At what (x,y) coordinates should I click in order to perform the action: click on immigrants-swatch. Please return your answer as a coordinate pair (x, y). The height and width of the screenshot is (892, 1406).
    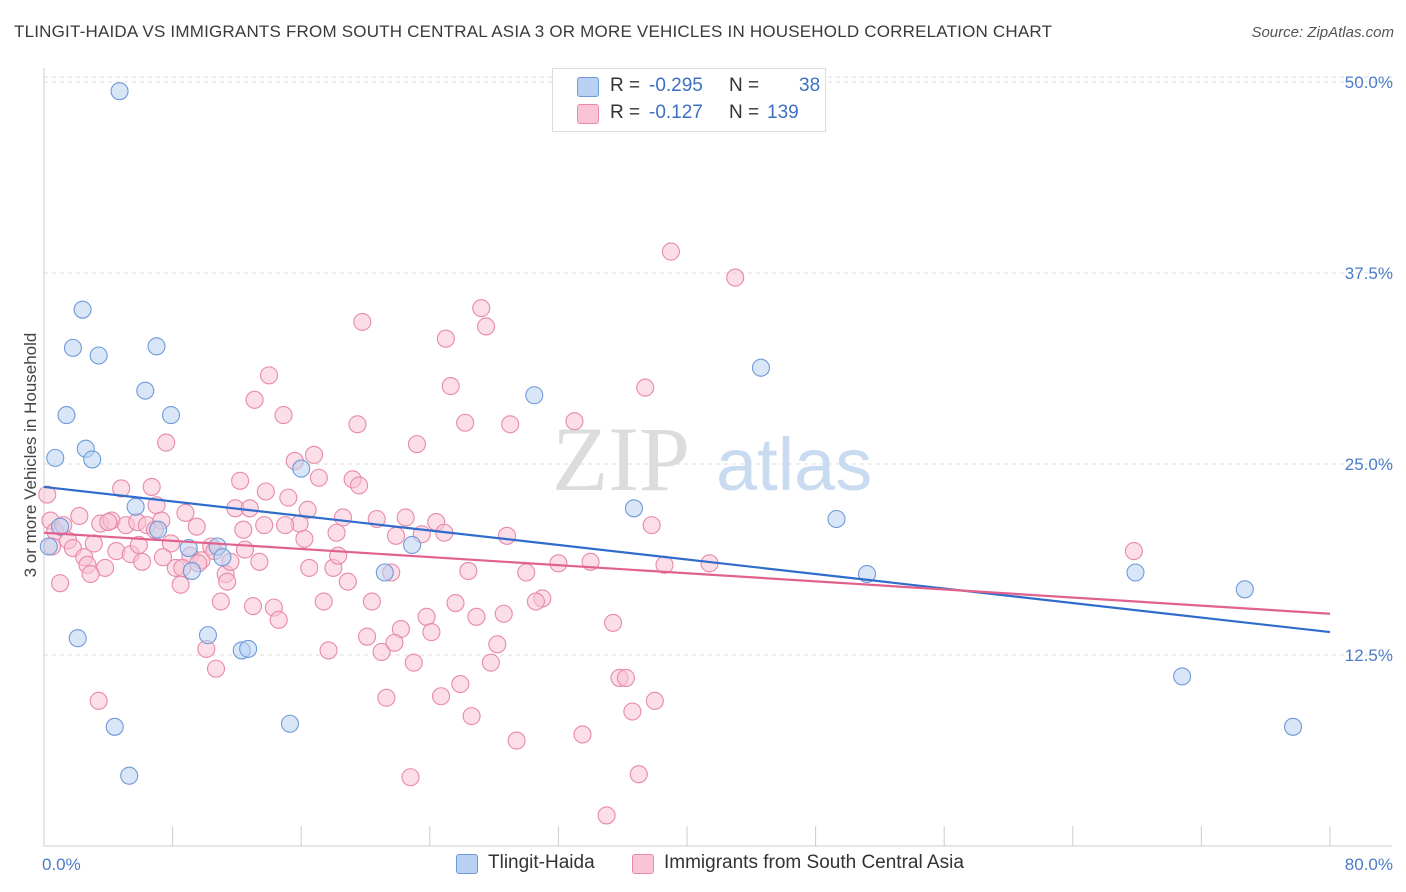
    Looking at the image, I should click on (588, 114).